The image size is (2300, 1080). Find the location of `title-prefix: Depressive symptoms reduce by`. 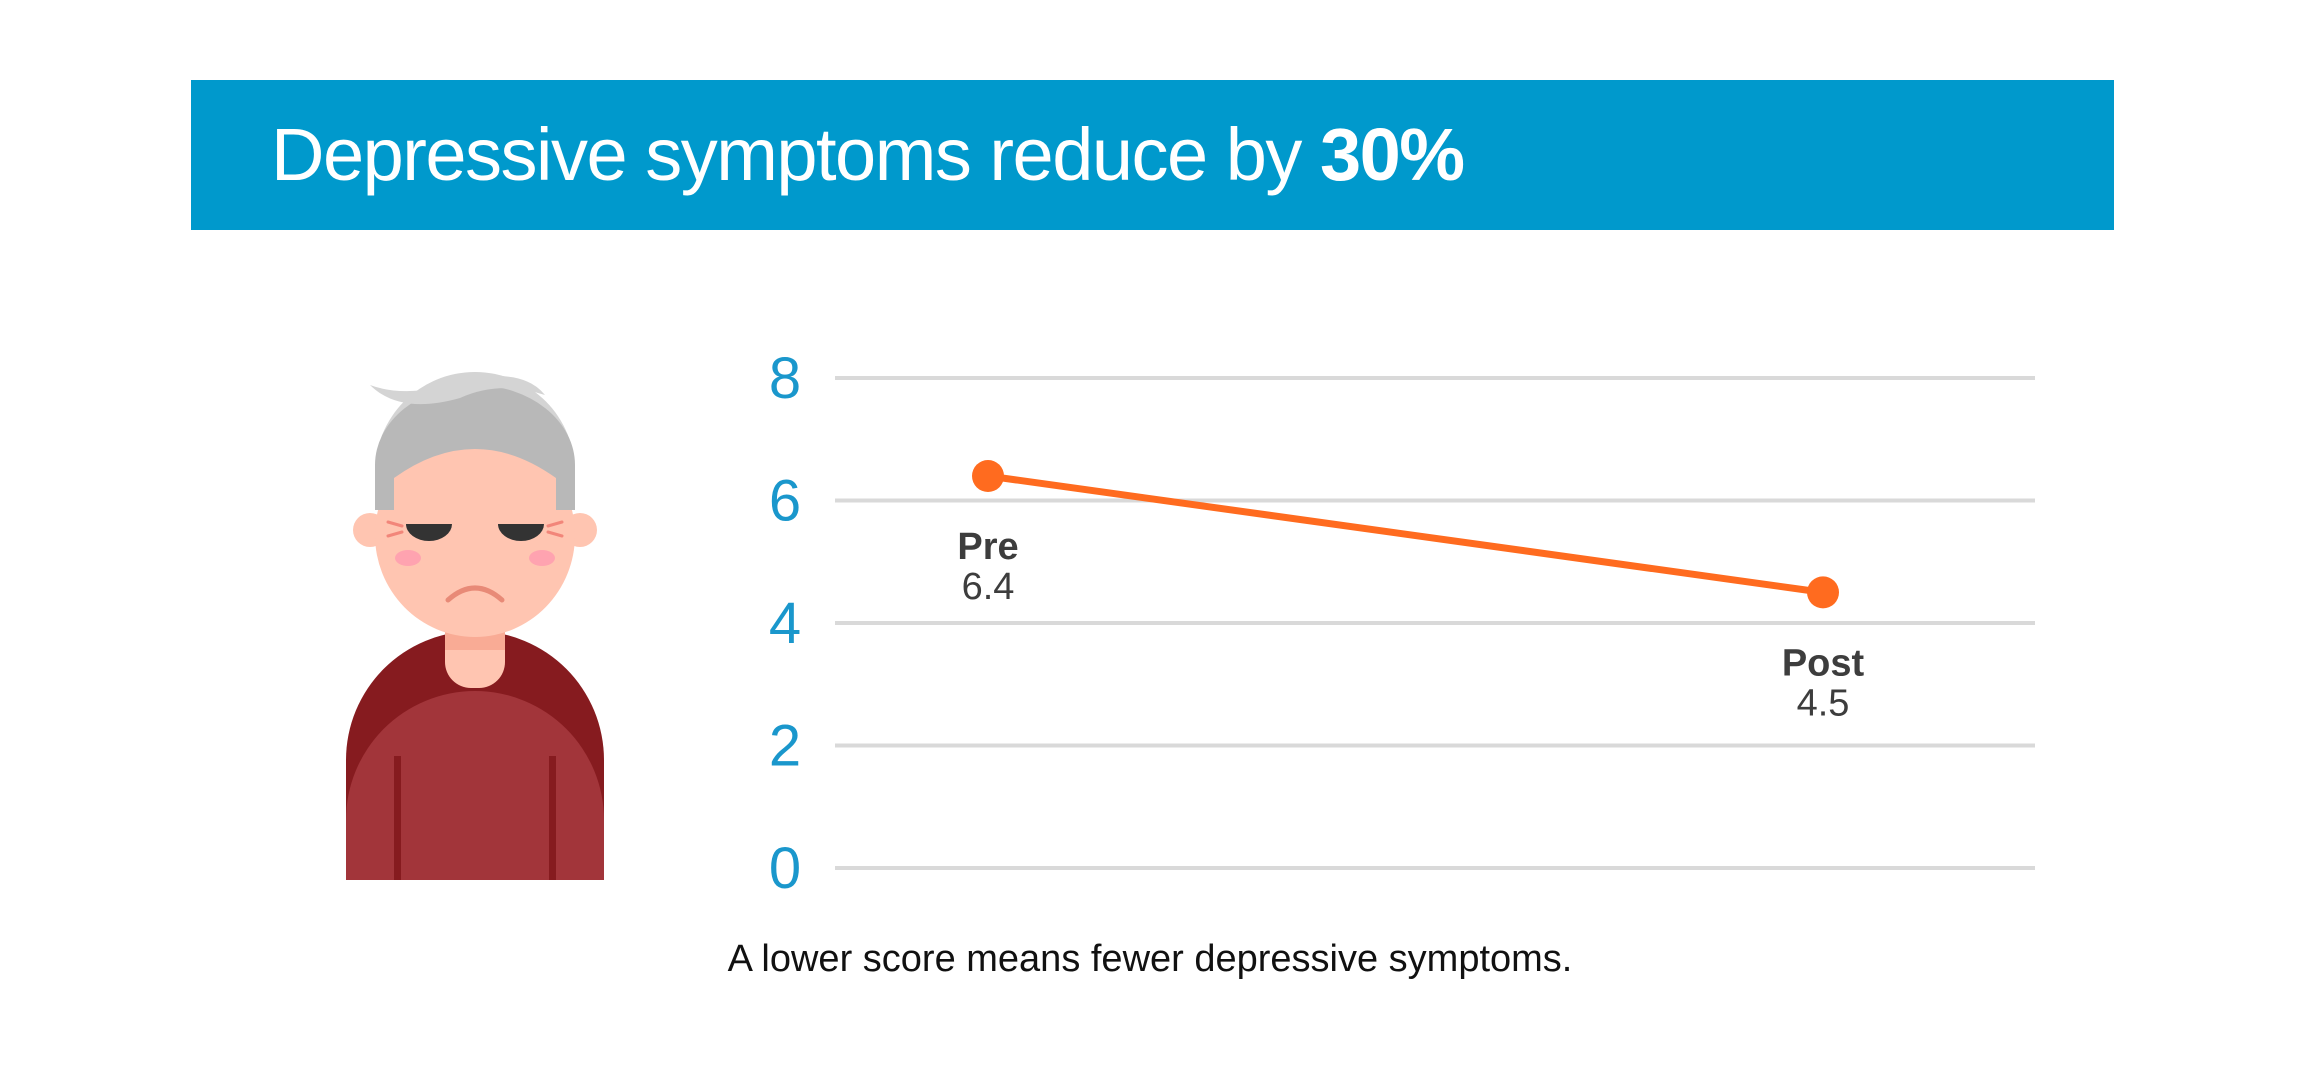

title-prefix: Depressive symptoms reduce by is located at coordinates (786, 154).